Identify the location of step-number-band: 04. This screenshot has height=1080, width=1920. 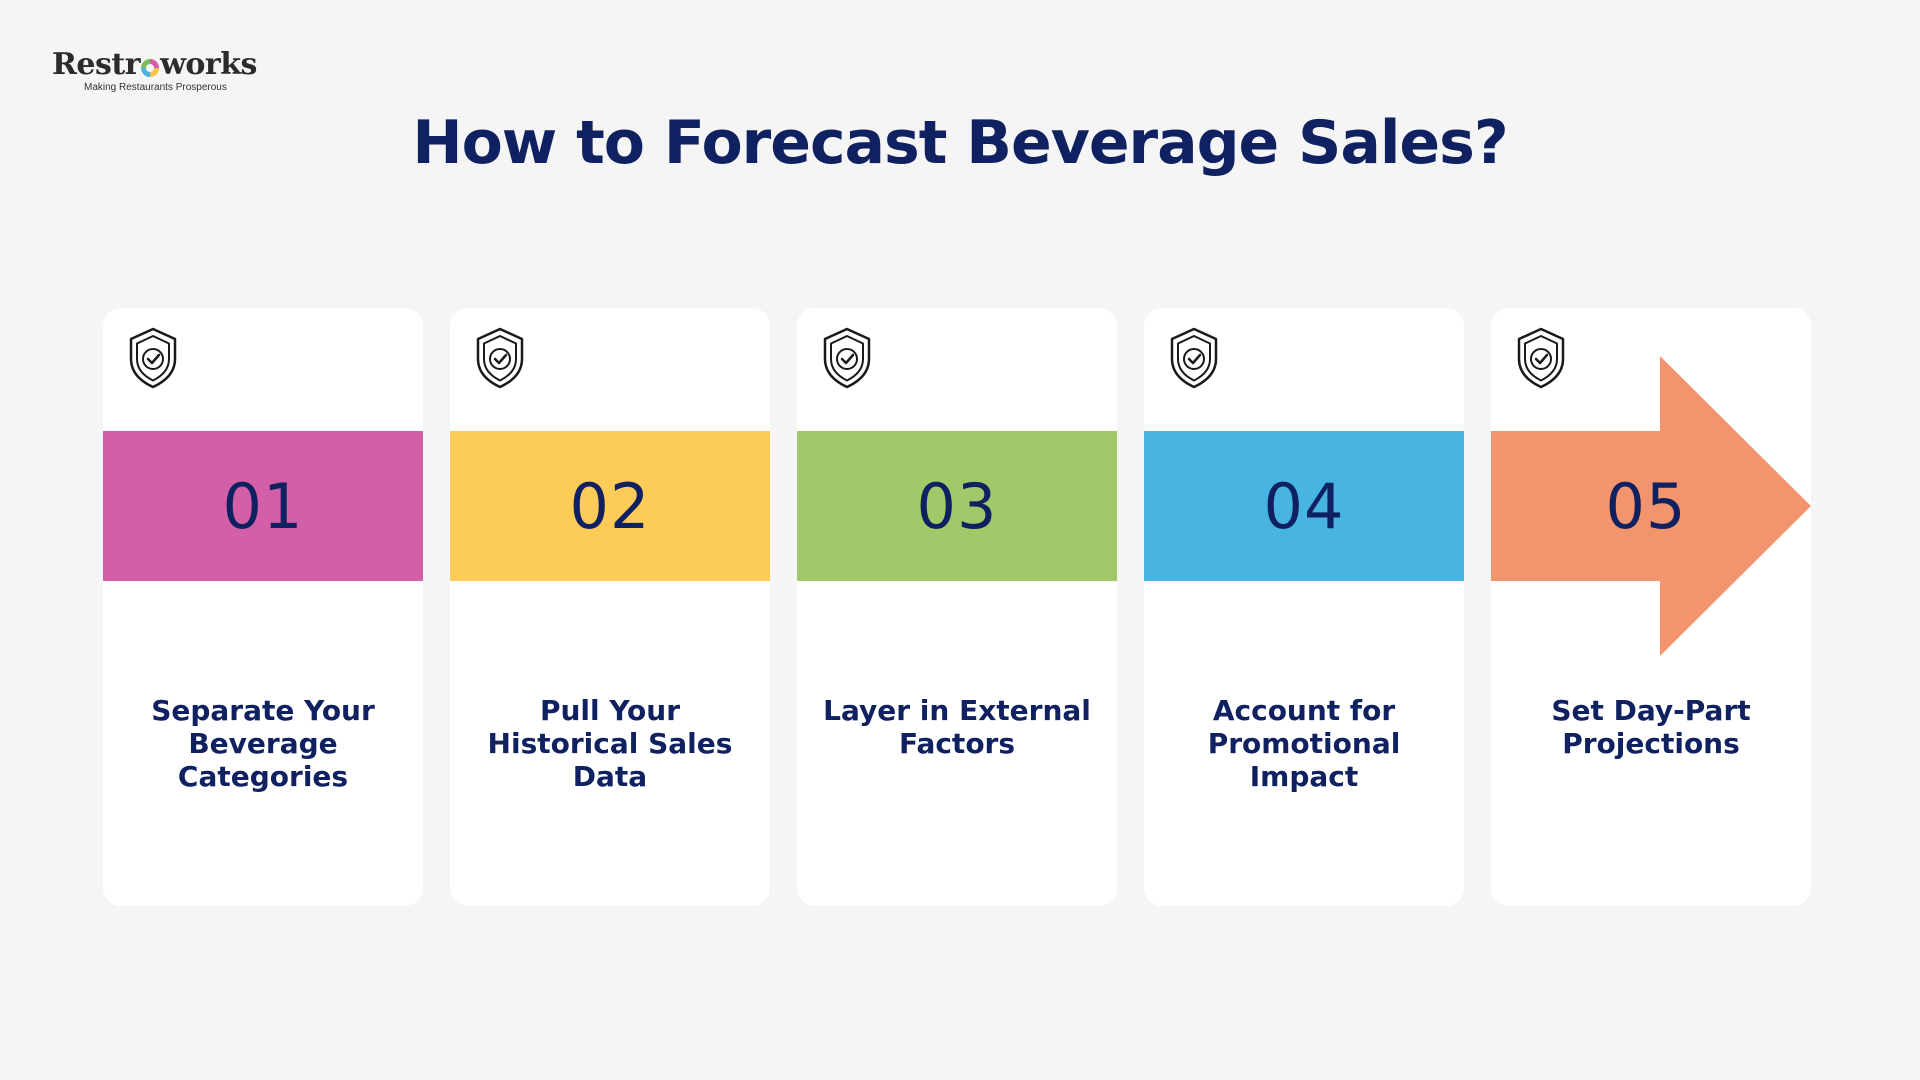
(1304, 506).